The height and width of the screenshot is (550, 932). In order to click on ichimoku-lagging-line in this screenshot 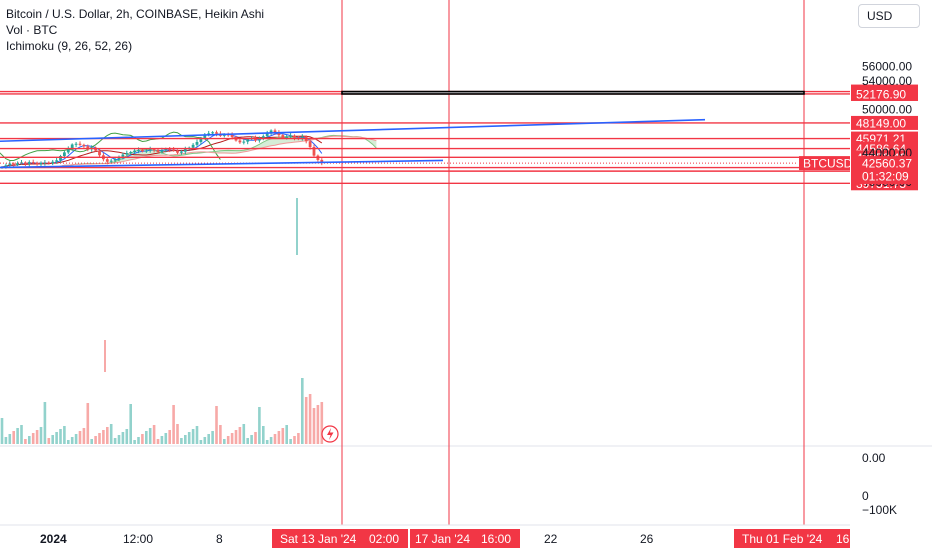, I will do `click(110, 146)`.